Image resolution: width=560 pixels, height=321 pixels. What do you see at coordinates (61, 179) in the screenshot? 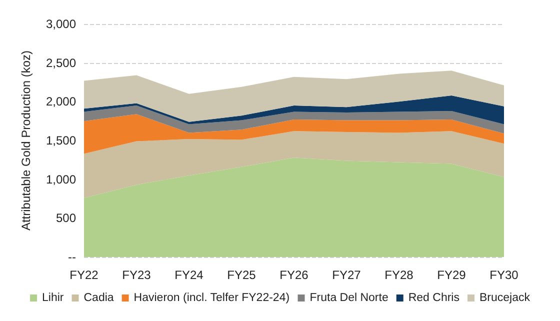
I see `y-tick-label: 1,000` at bounding box center [61, 179].